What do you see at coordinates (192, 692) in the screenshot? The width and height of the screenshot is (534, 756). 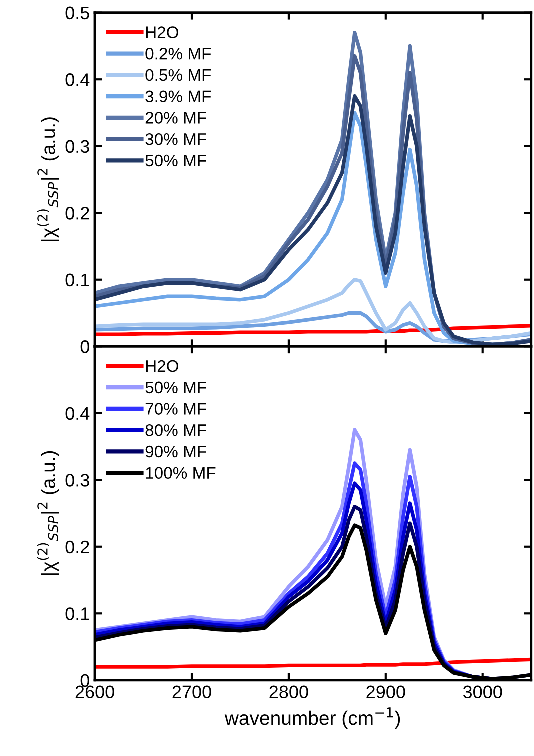 I see `x-tick-label: 2700` at bounding box center [192, 692].